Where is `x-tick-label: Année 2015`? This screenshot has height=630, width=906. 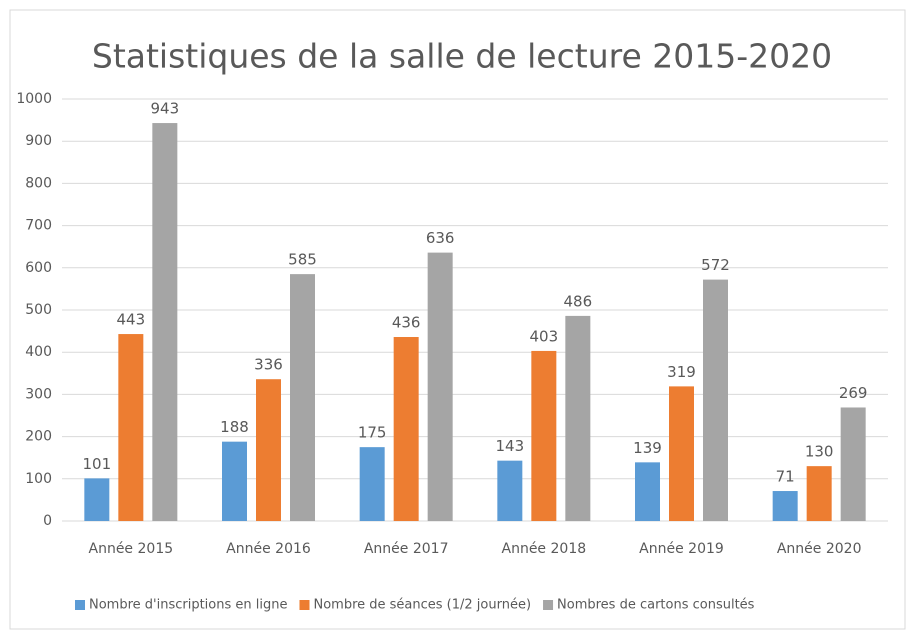 x-tick-label: Année 2015 is located at coordinates (131, 549).